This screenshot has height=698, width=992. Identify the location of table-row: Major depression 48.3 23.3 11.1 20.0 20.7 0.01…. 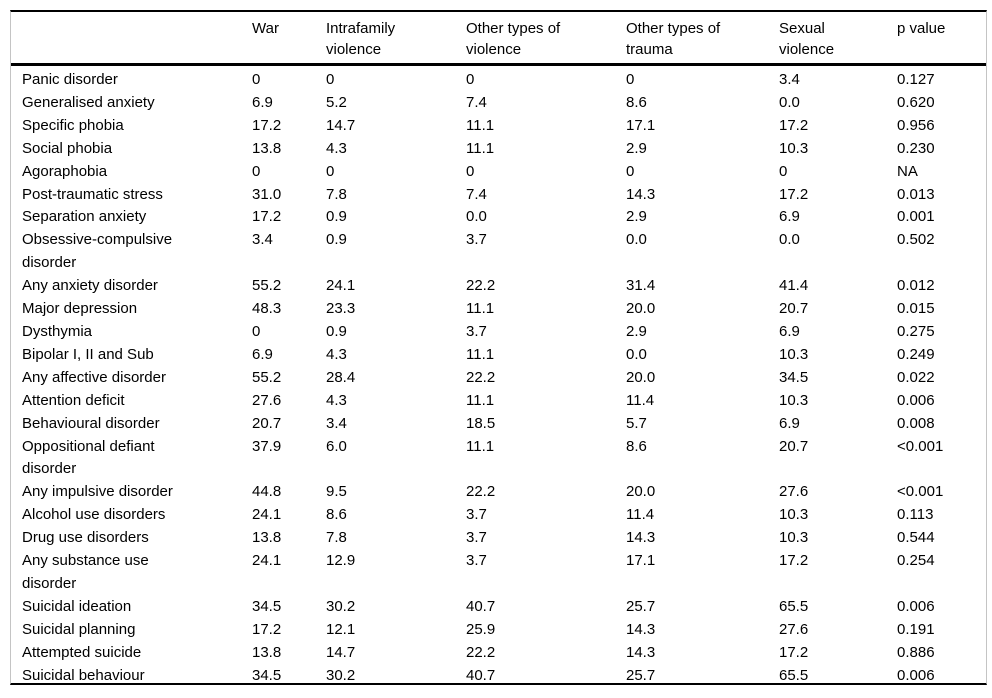
(498, 309).